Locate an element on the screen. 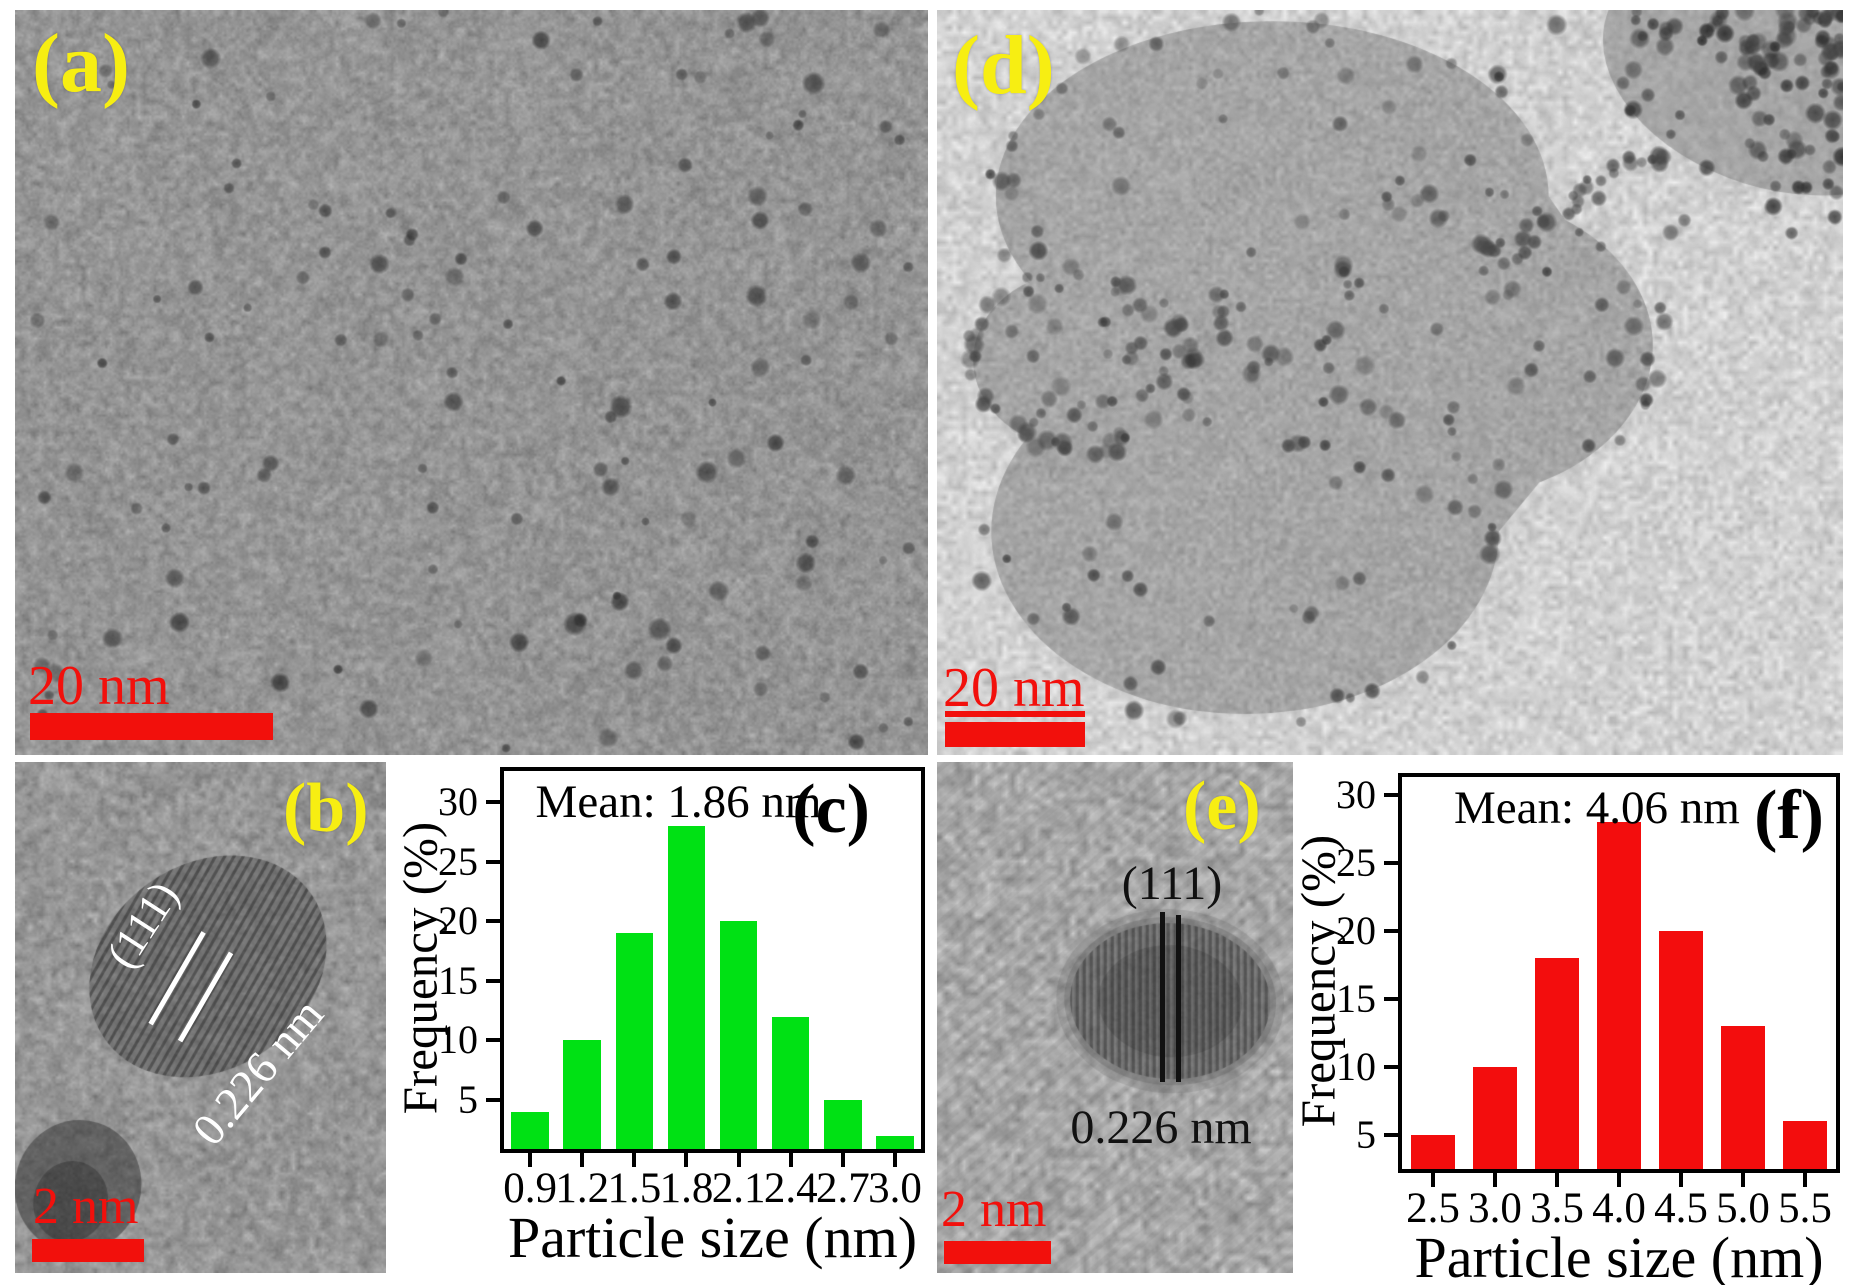  y-tick-label-f: 5 is located at coordinates (1366, 1134).